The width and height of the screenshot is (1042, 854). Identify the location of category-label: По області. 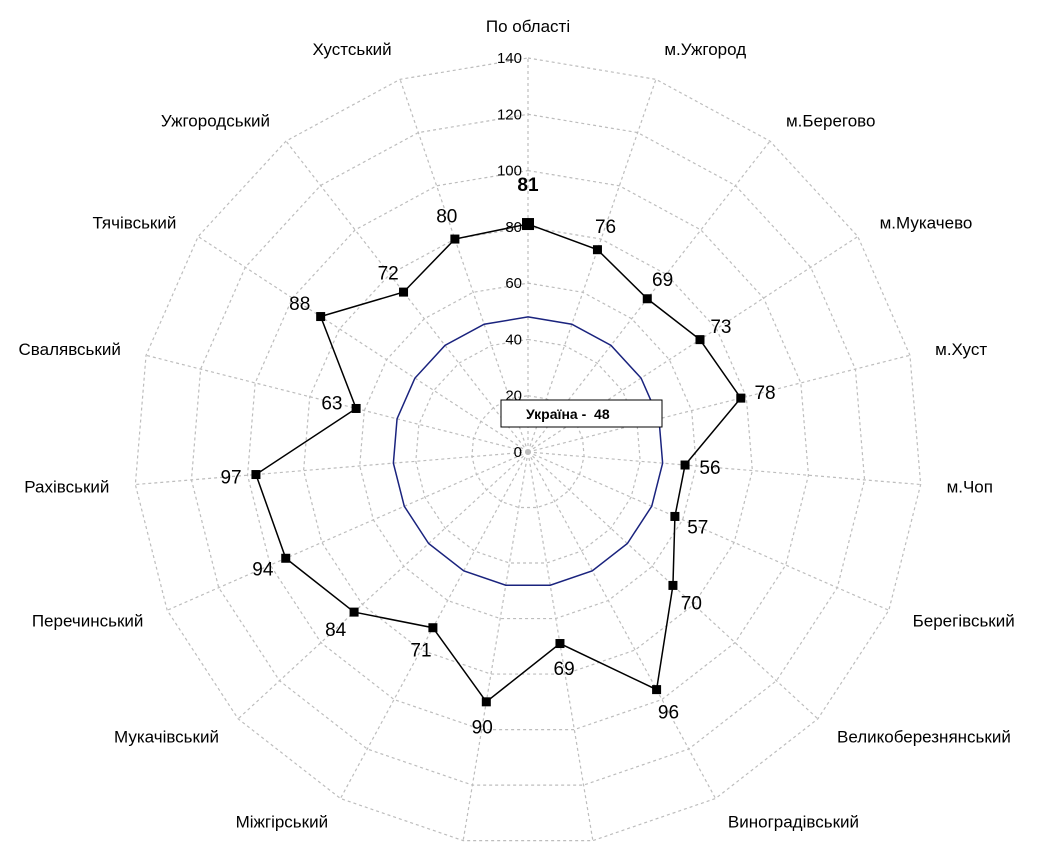
(528, 26).